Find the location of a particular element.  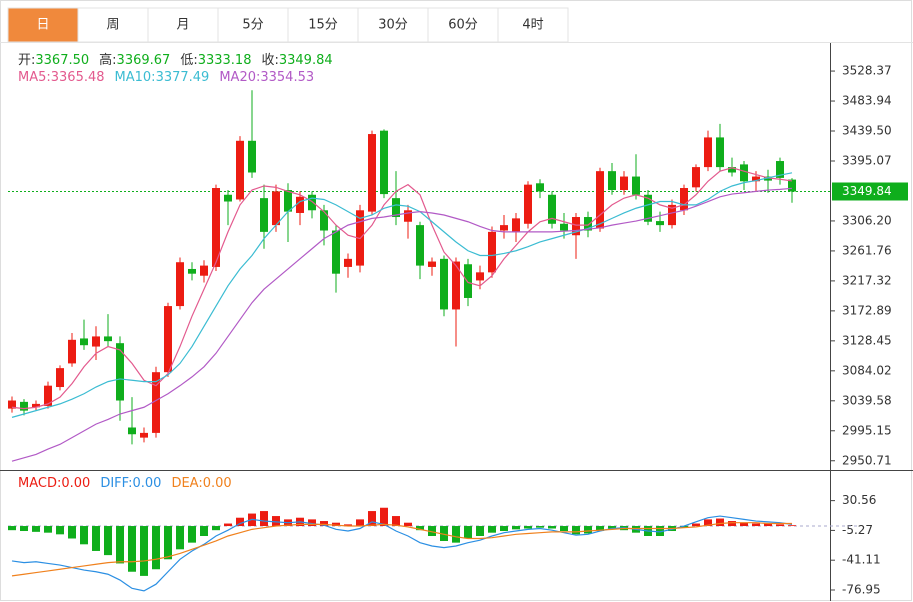

legend-name: 收: is located at coordinates (269, 60).